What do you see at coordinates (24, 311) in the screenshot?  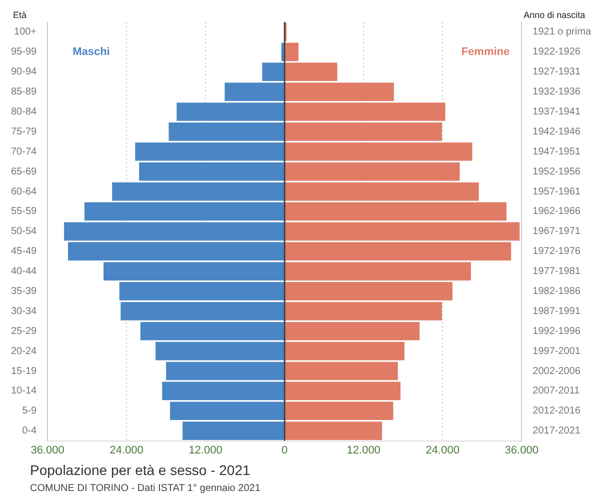 I see `y-tick-label: 30-34` at bounding box center [24, 311].